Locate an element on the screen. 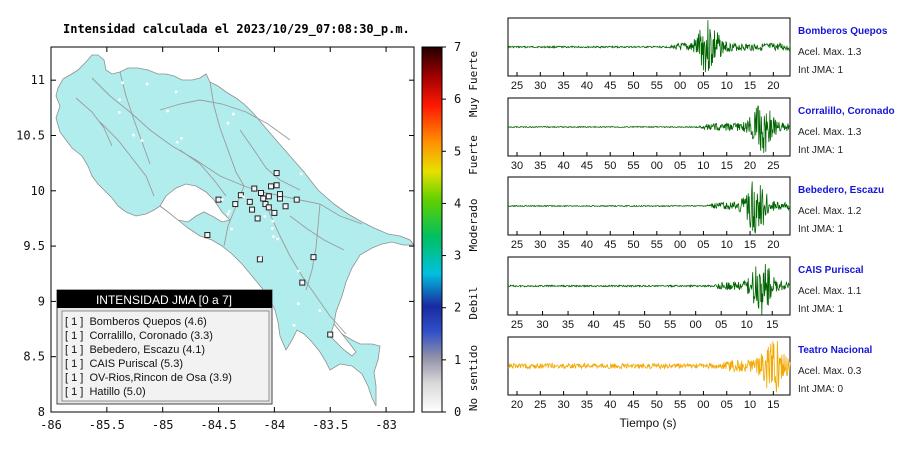 This screenshot has width=910, height=460. waveform-trace is located at coordinates (649, 46).